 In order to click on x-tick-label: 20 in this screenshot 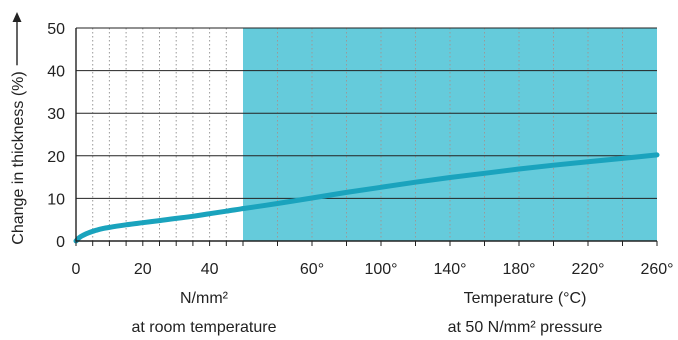, I will do `click(143, 269)`.